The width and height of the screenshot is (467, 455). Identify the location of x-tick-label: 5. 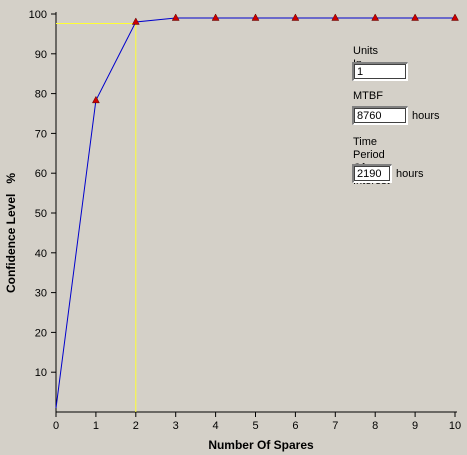
(255, 426).